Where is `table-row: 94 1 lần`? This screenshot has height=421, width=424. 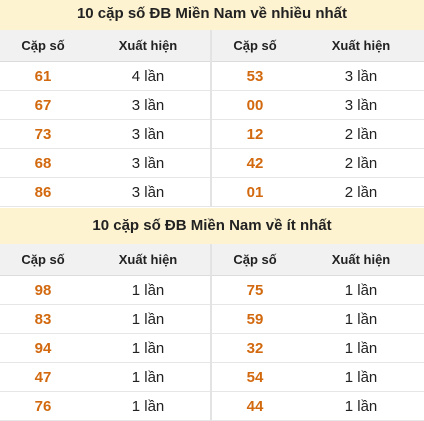 table-row: 94 1 lần is located at coordinates (105, 348).